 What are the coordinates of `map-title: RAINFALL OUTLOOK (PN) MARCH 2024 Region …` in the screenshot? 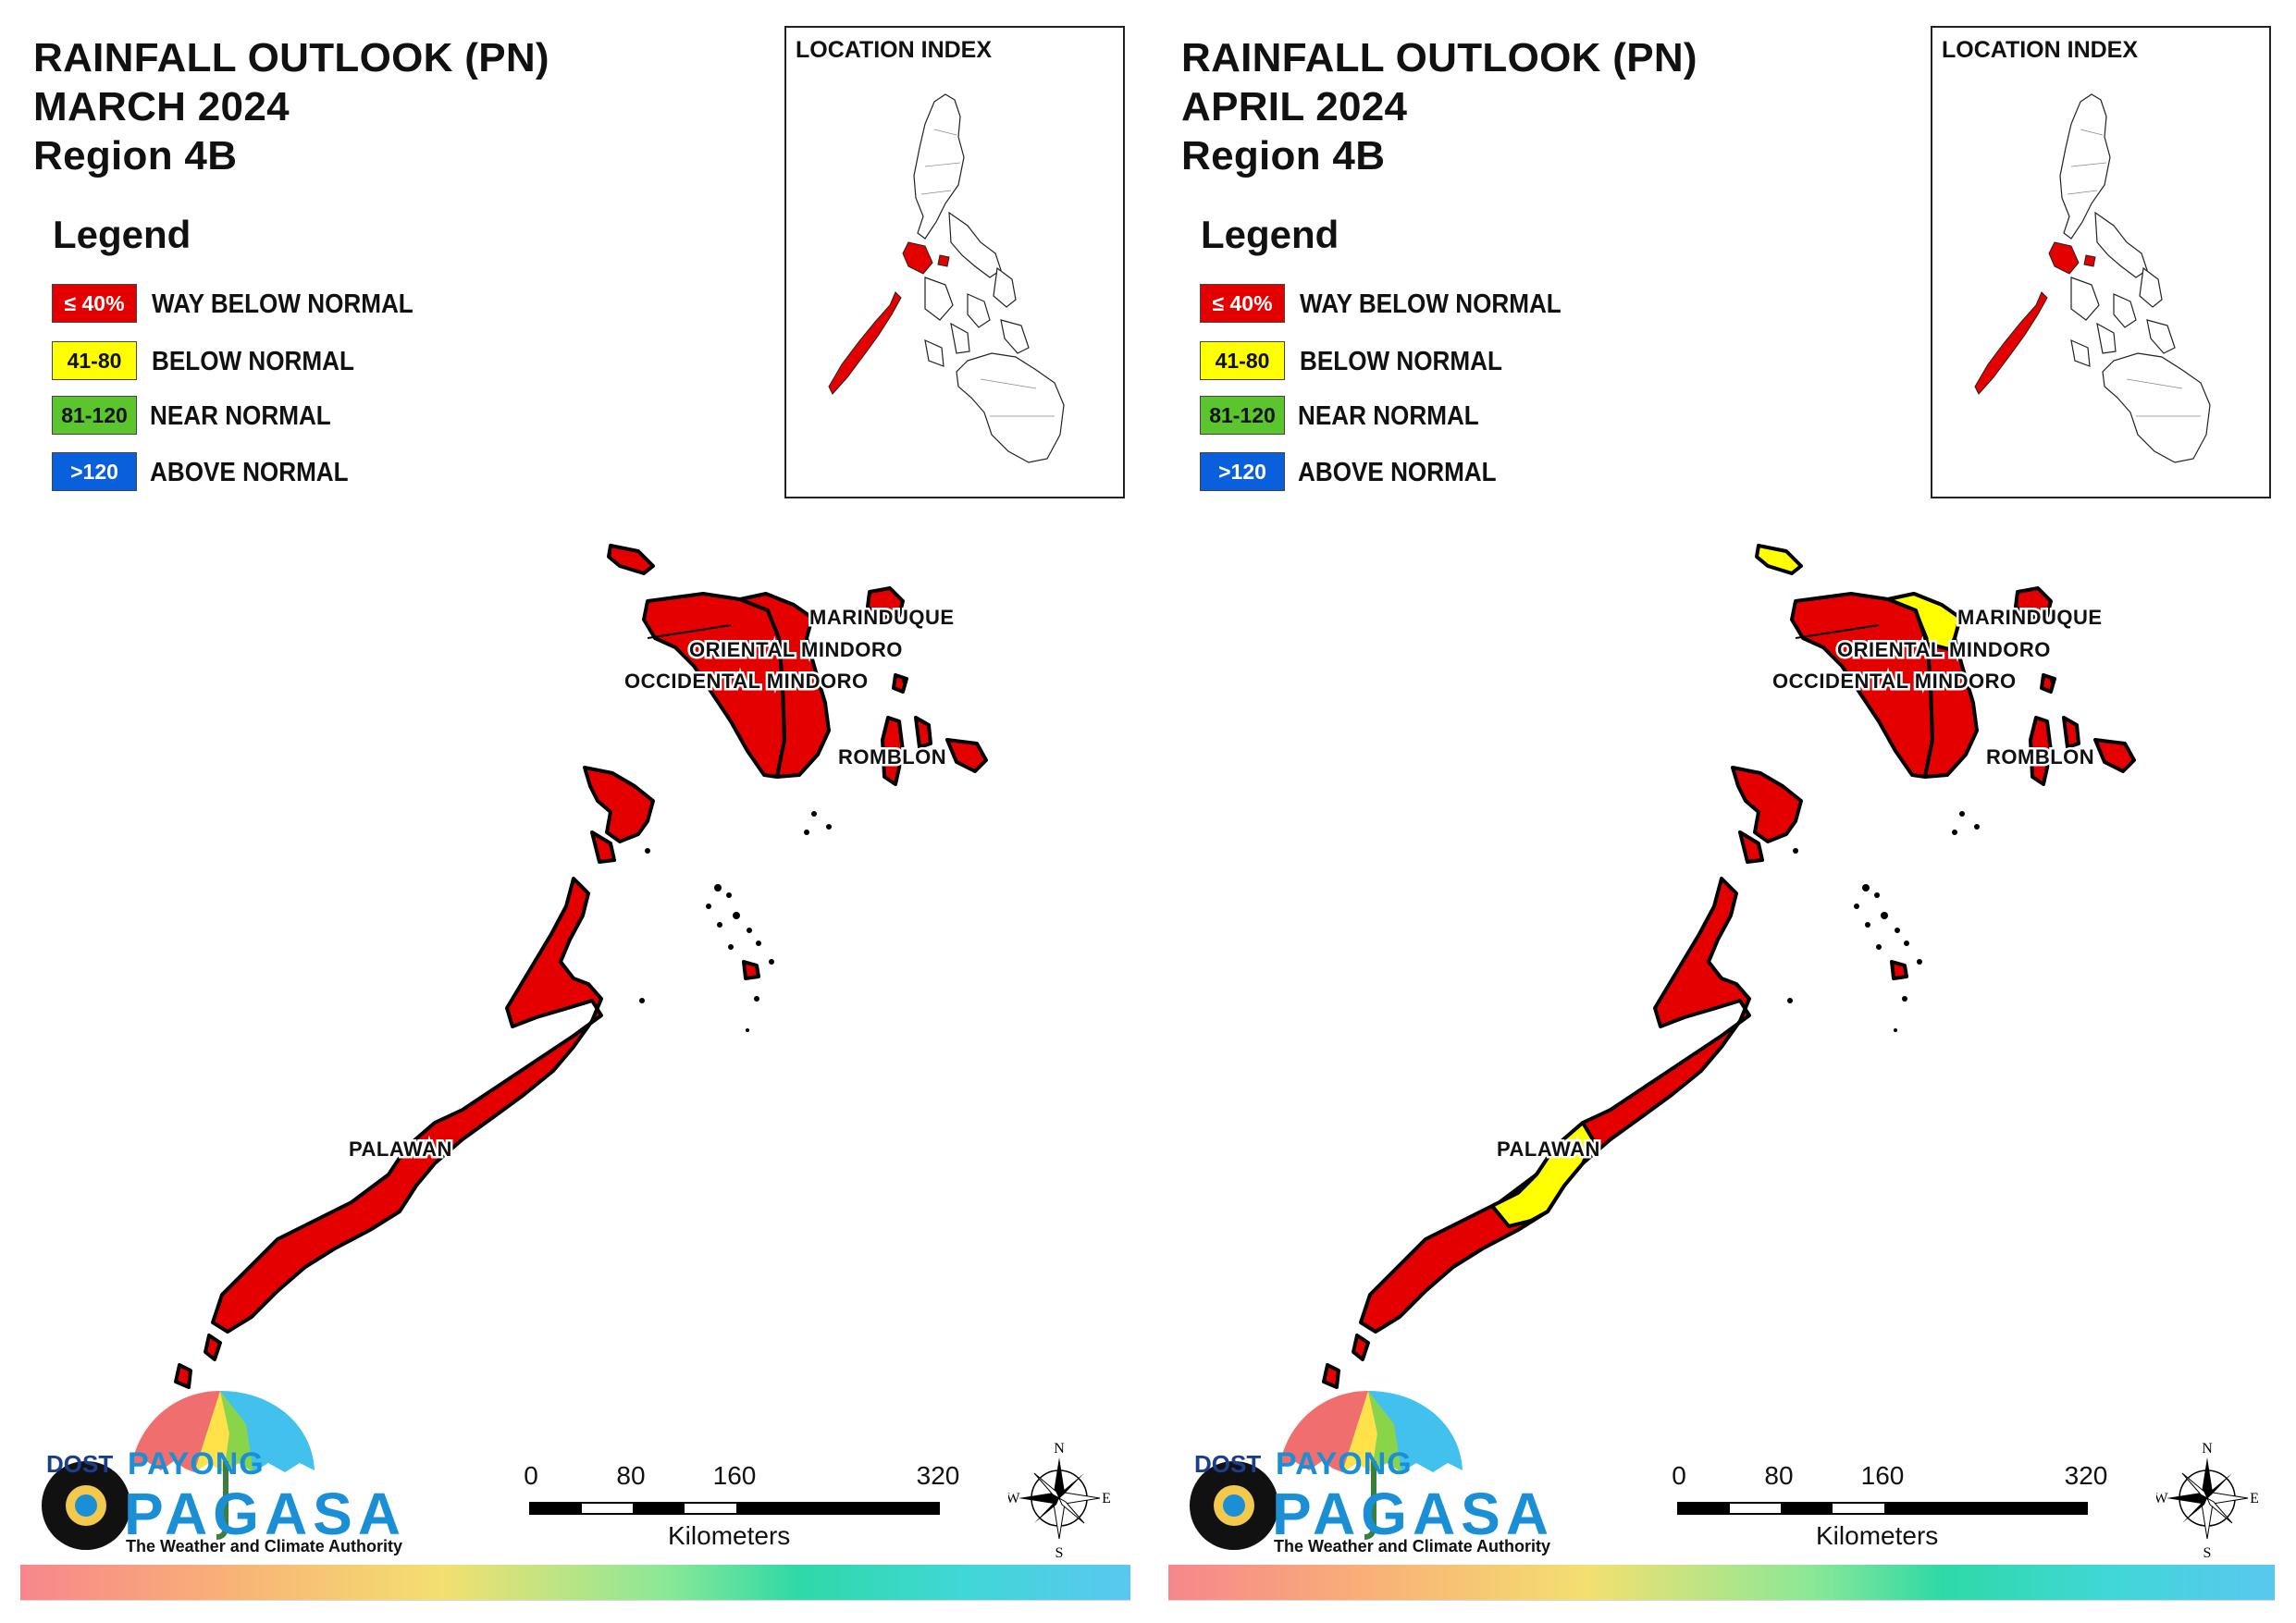 It's located at (291, 106).